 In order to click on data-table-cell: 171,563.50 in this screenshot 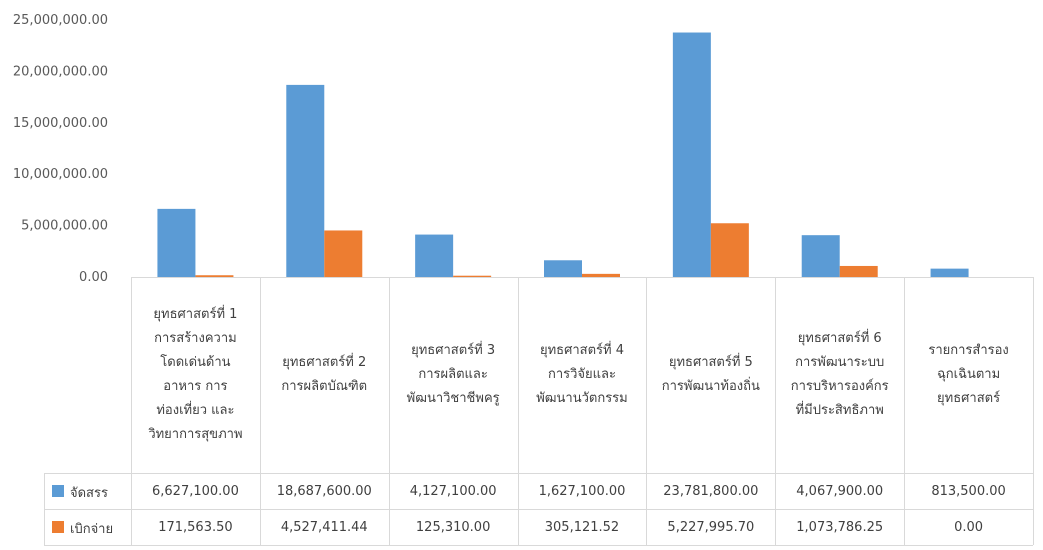, I will do `click(195, 527)`.